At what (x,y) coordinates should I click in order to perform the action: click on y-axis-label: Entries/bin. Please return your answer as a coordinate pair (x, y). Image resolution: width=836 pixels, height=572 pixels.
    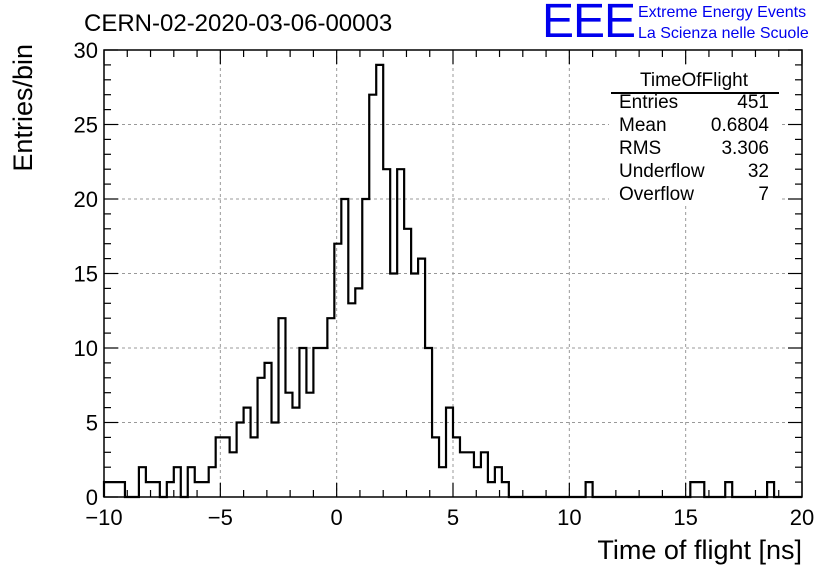
    Looking at the image, I should click on (23, 108).